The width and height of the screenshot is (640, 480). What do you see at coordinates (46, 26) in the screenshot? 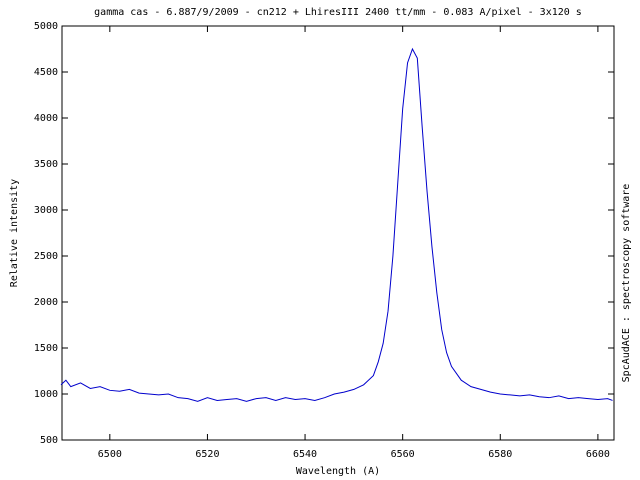
I see `y-tick-label: 5000` at bounding box center [46, 26].